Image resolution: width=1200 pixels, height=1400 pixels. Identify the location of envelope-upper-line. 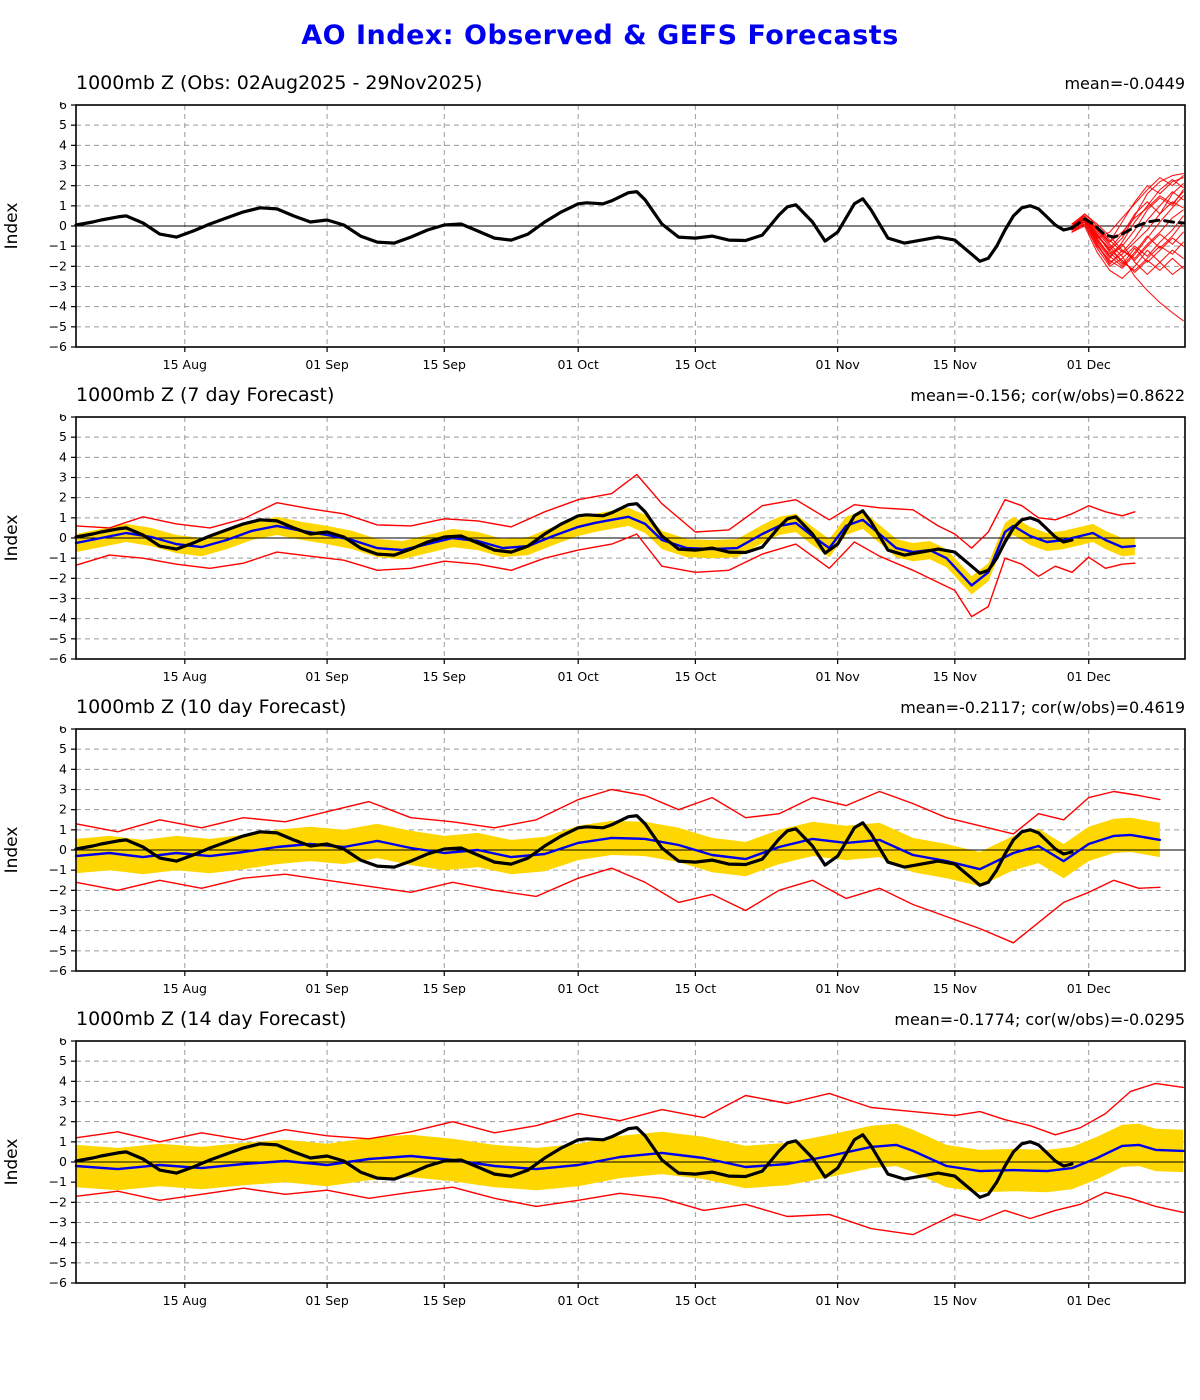
(629, 1112).